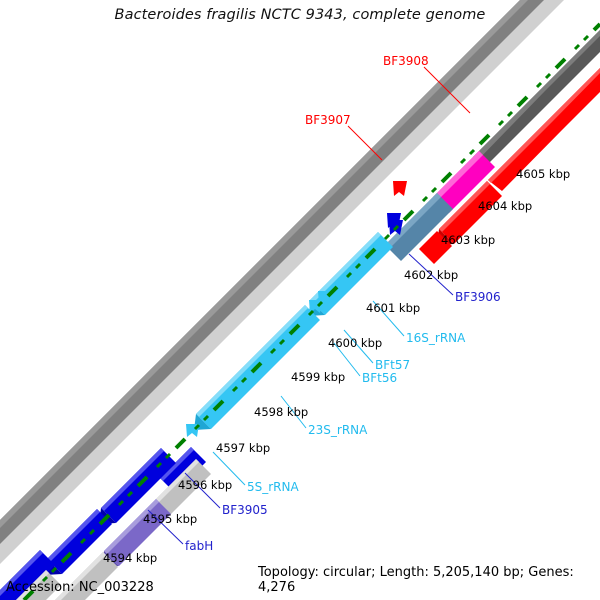 The image size is (600, 600). I want to click on leader-line-16S_rRNA, so click(388, 318).